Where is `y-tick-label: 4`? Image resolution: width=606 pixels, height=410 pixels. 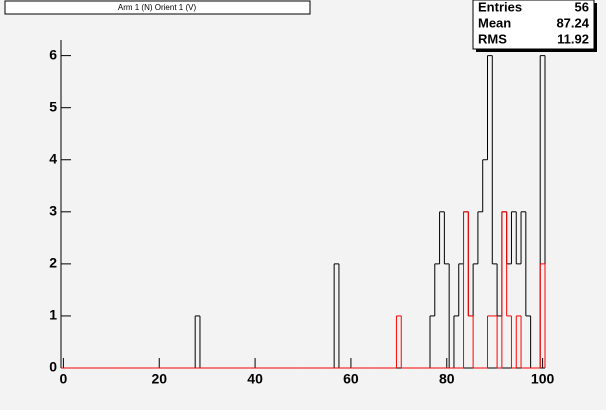
y-tick-label: 4 is located at coordinates (53, 158).